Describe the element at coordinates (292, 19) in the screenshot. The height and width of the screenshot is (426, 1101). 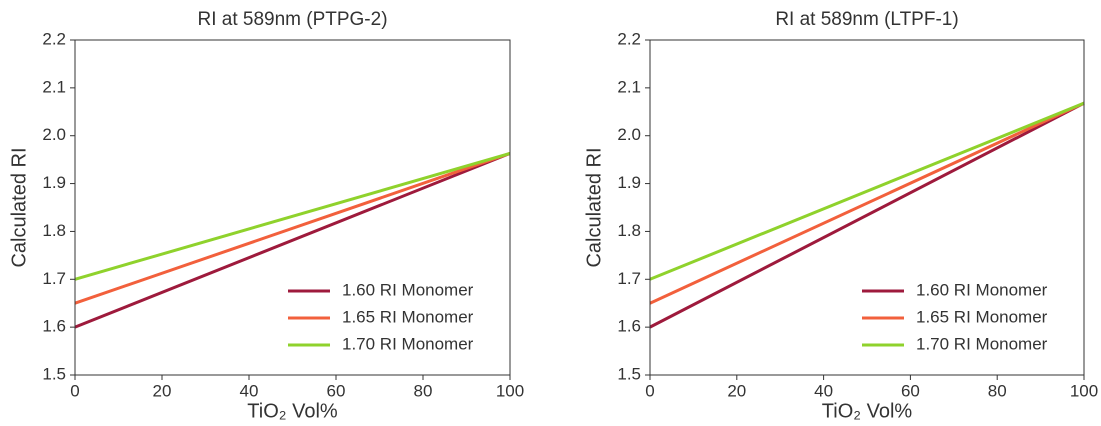
I see `chart-title: RI at 589nm (PTPG-2)` at that location.